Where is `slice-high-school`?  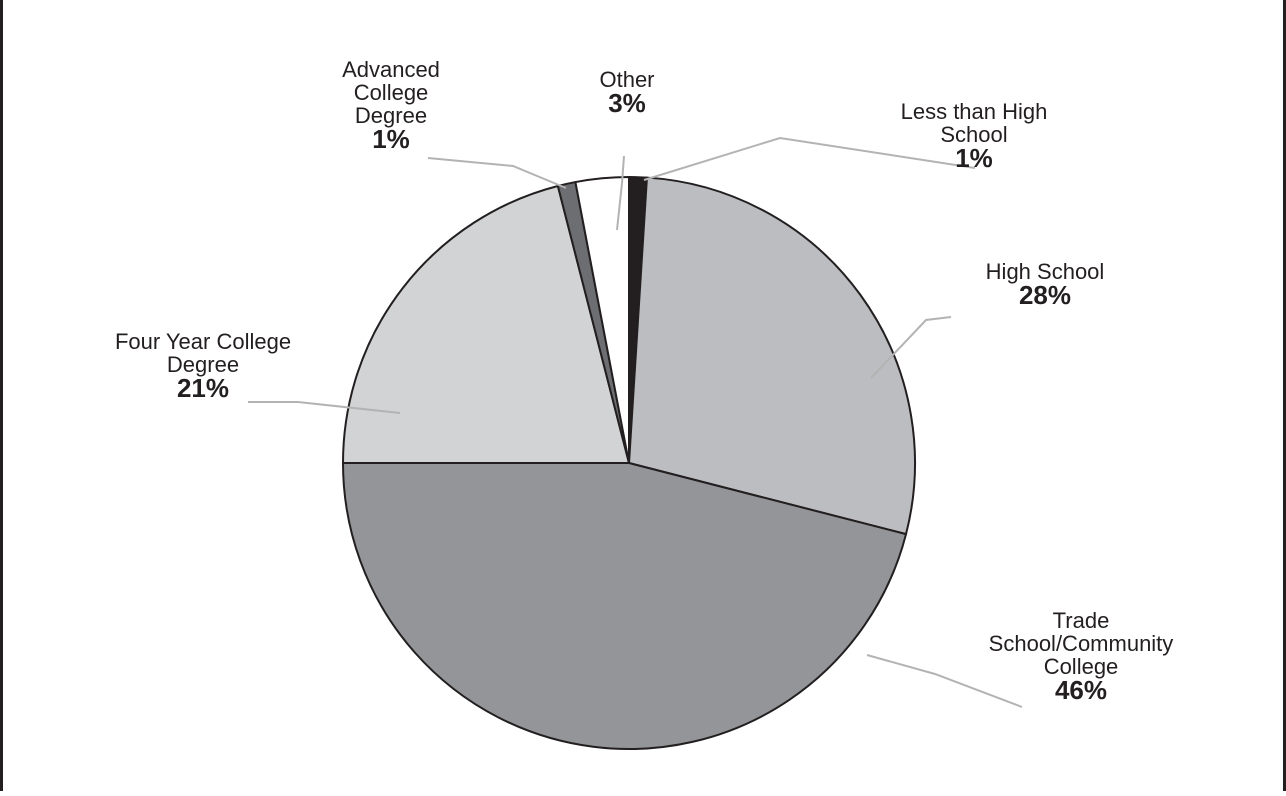
slice-high-school is located at coordinates (772, 356).